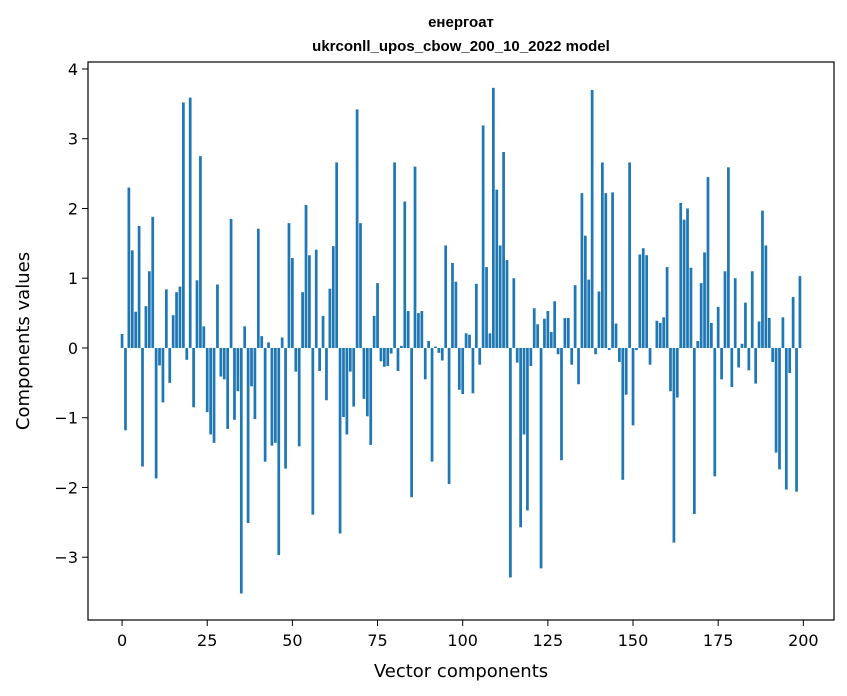 This screenshot has width=847, height=696. I want to click on y-tick-label: 2, so click(73, 208).